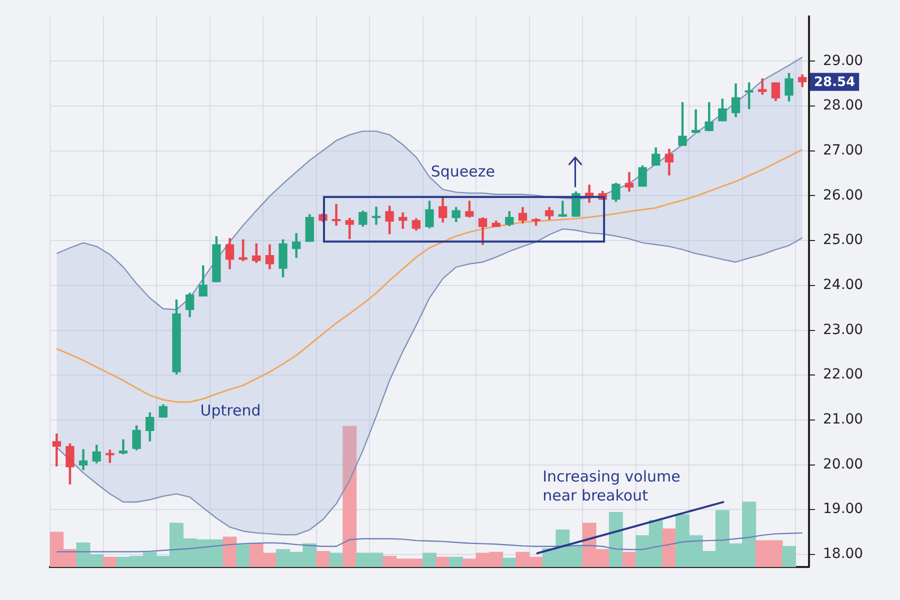  What do you see at coordinates (843, 330) in the screenshot?
I see `y-tick-label: 23.00` at bounding box center [843, 330].